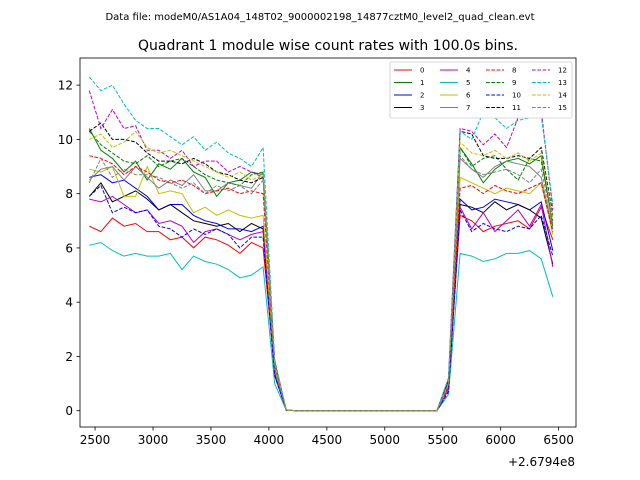  Describe the element at coordinates (69, 303) in the screenshot. I see `y-tick-label: 4` at that location.